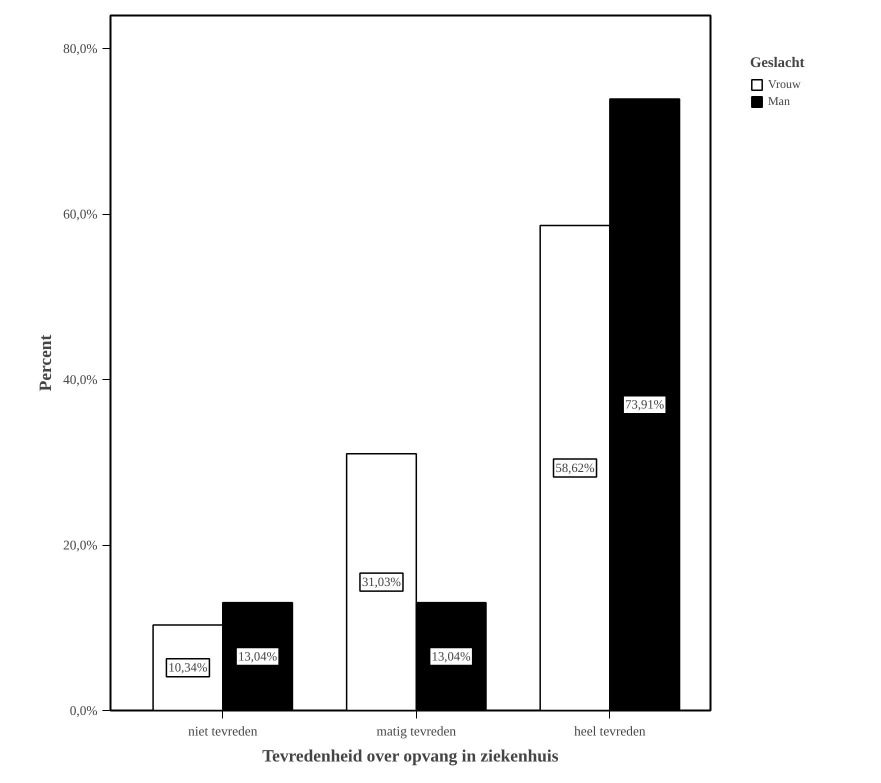 This screenshot has height=783, width=881. What do you see at coordinates (80, 214) in the screenshot?
I see `y-tick-label: 60,0%` at bounding box center [80, 214].